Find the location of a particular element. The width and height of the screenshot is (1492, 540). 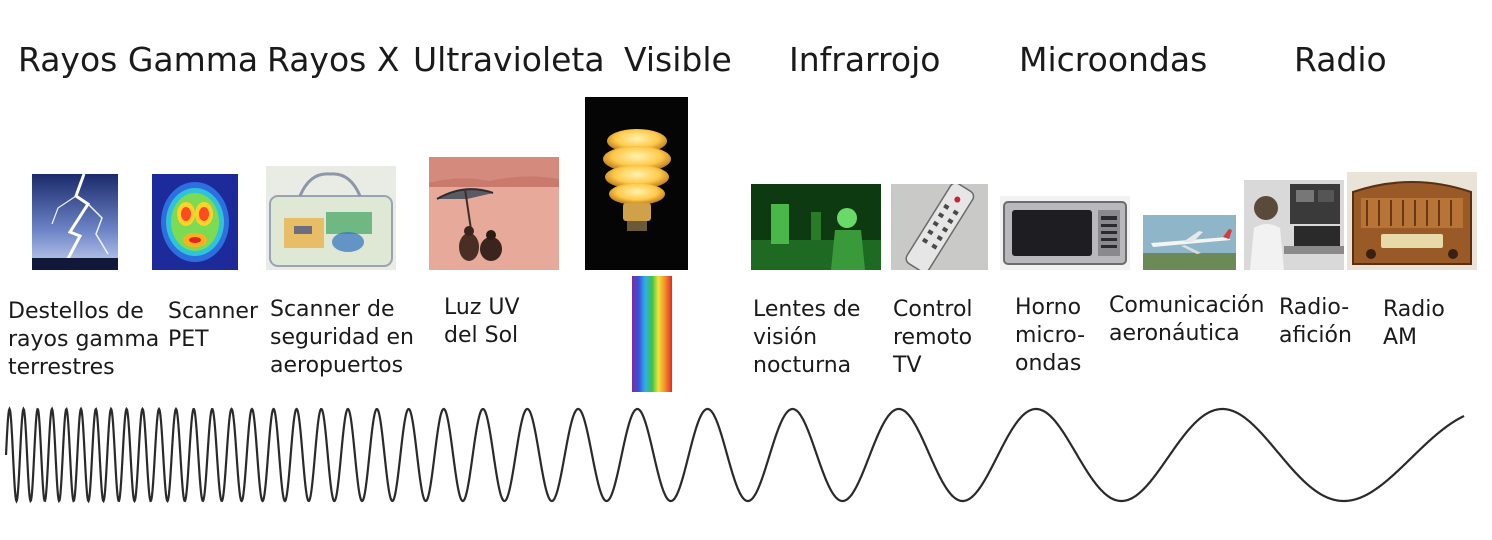

caption-line: del Sol is located at coordinates (481, 335).